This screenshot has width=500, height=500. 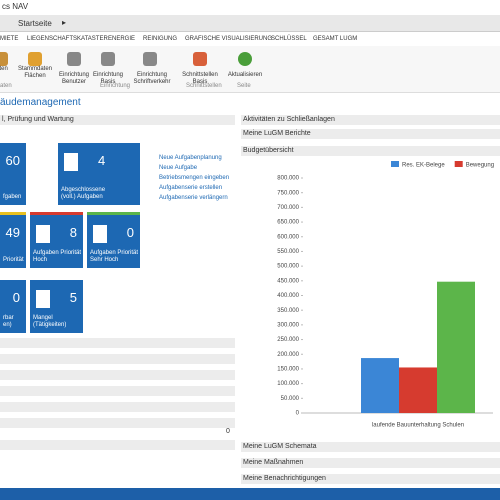 What do you see at coordinates (245, 75) in the screenshot?
I see `ribbon-button: Aktualisieren` at bounding box center [245, 75].